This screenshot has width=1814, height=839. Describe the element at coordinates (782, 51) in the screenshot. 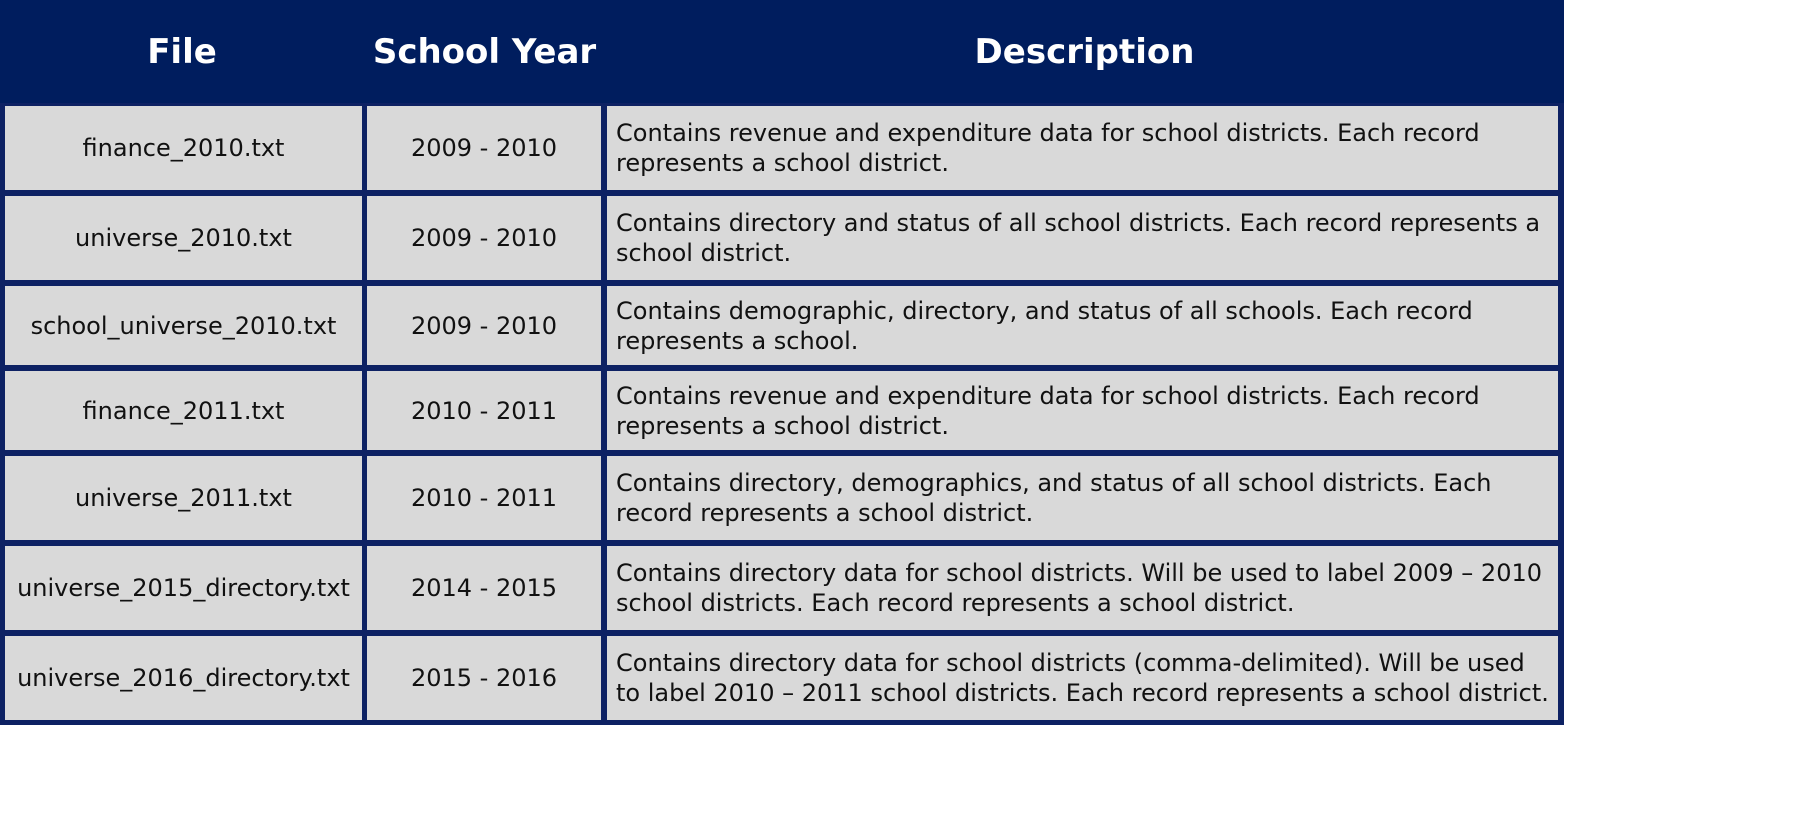

I see `table-header-row: File School Year Description` at that location.